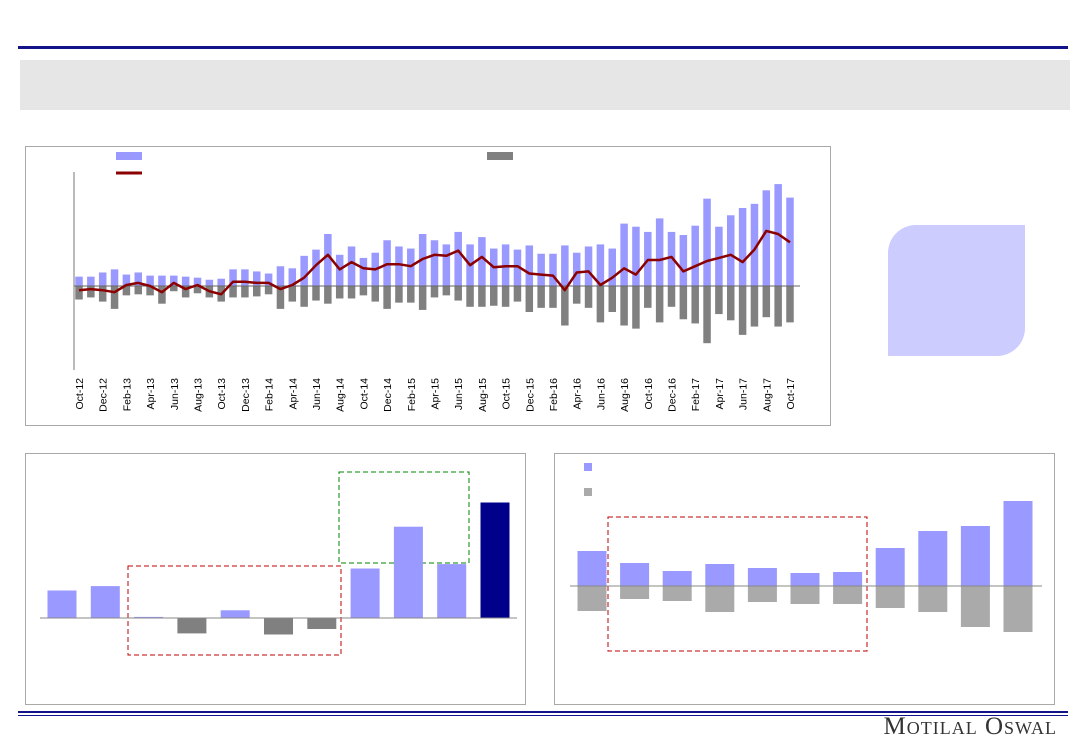 The height and width of the screenshot is (750, 1083). Describe the element at coordinates (80, 394) in the screenshot. I see `main-tick-label: Oct-12` at that location.